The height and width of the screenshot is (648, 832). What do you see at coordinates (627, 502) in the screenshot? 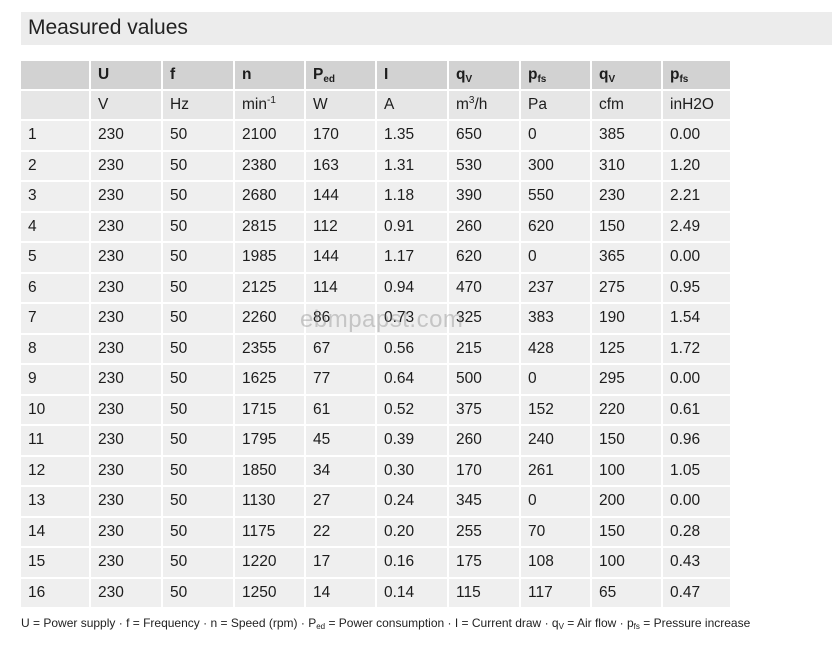
I see `table-cell: 200` at bounding box center [627, 502].